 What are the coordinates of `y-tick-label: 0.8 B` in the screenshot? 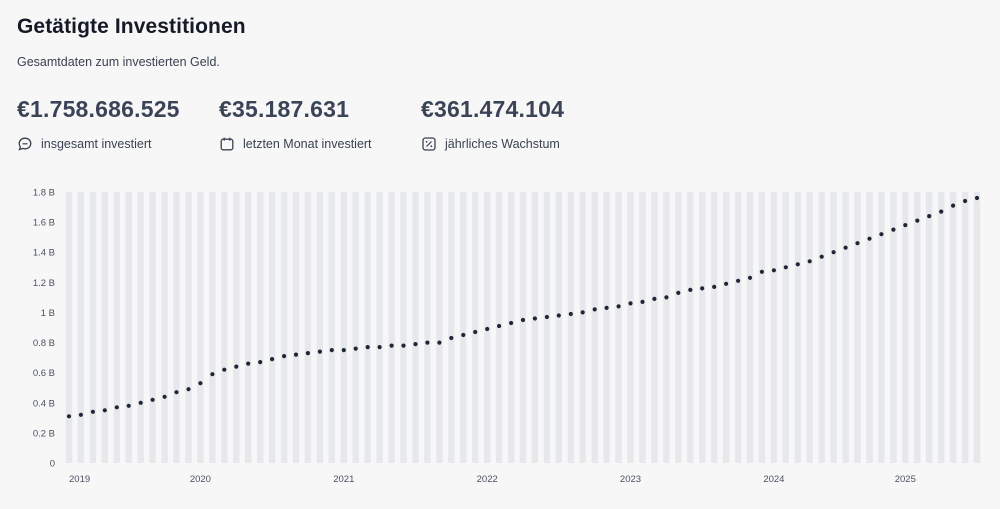 It's located at (44, 343).